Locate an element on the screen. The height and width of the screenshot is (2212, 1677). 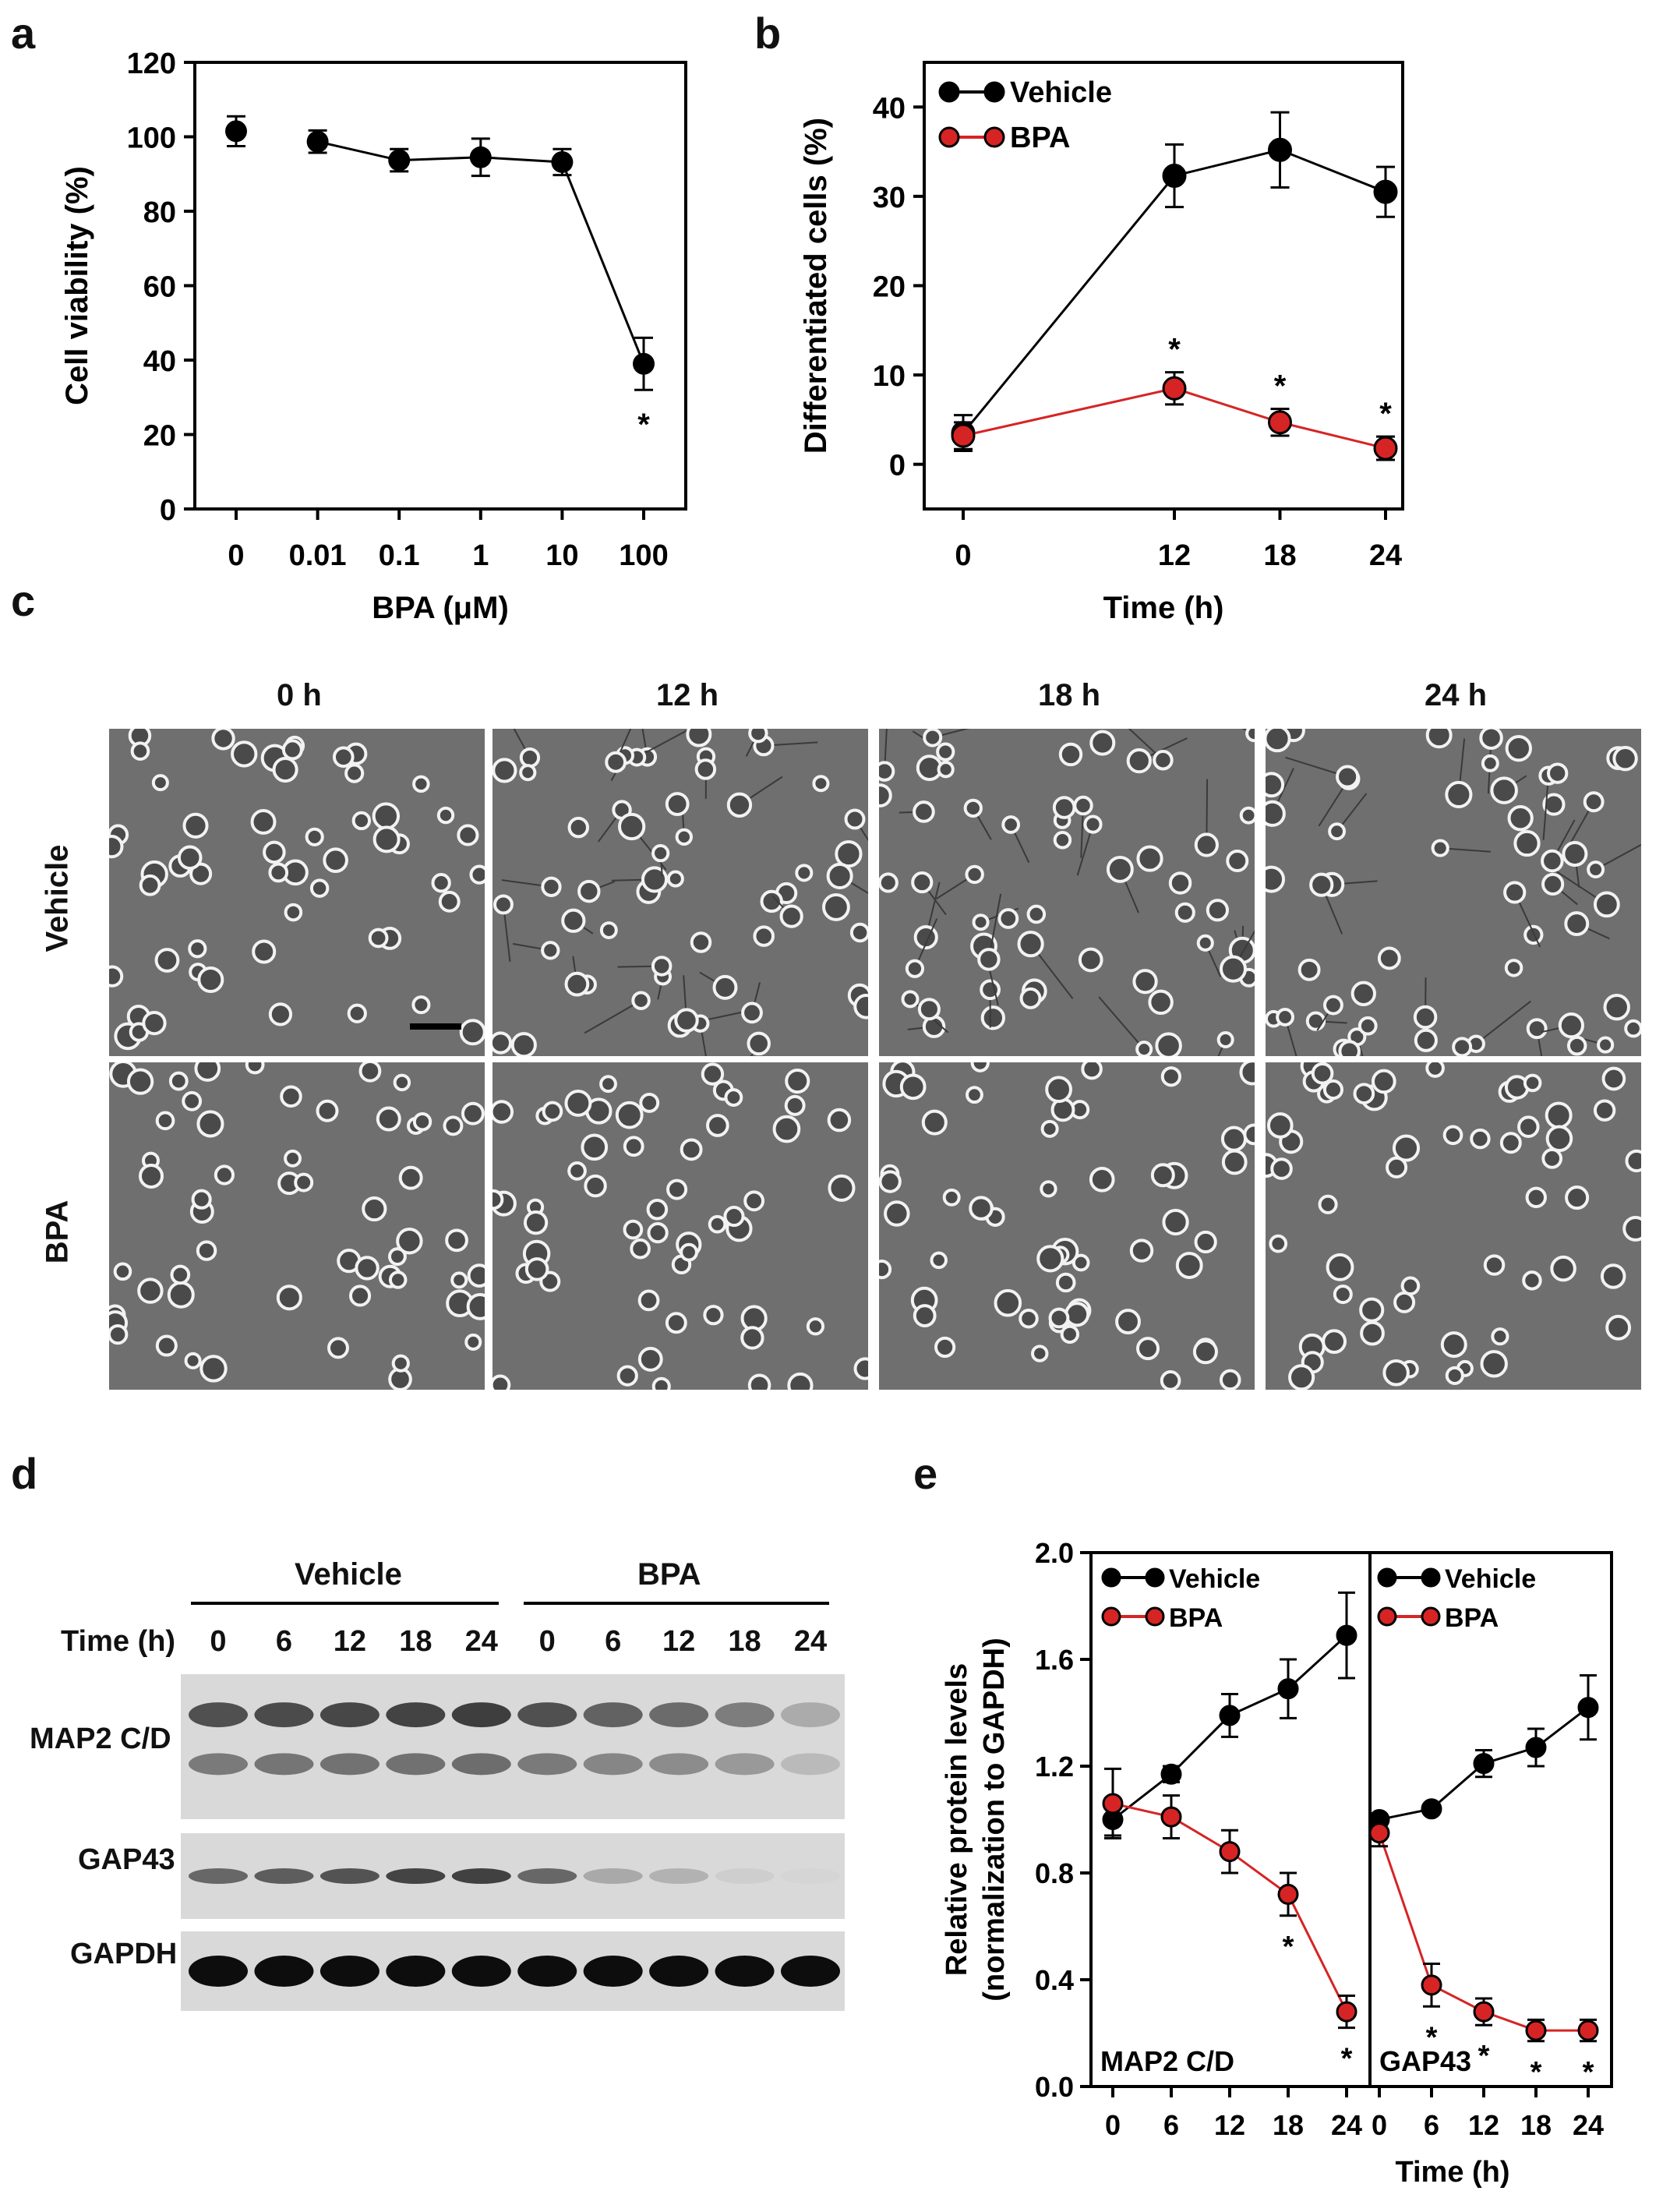
y-tick-label: 0.4 is located at coordinates (1054, 1980).